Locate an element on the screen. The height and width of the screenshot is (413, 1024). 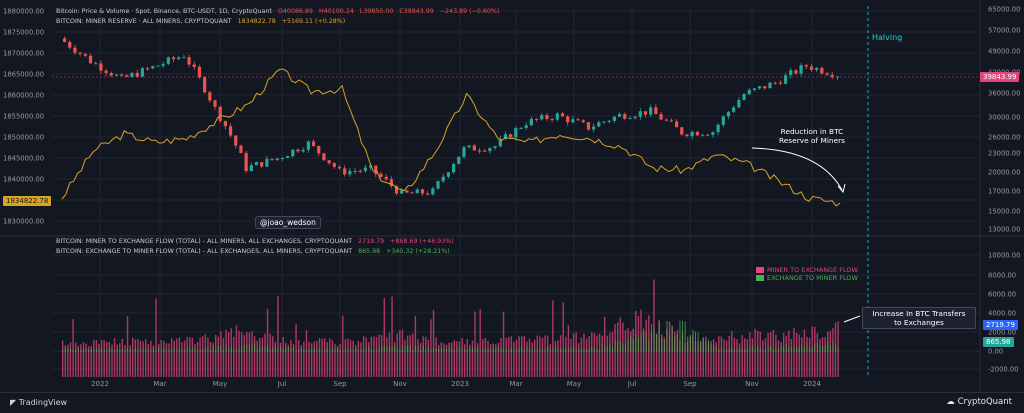
left-tick-label: 1860000.00 is located at coordinates (23, 96).